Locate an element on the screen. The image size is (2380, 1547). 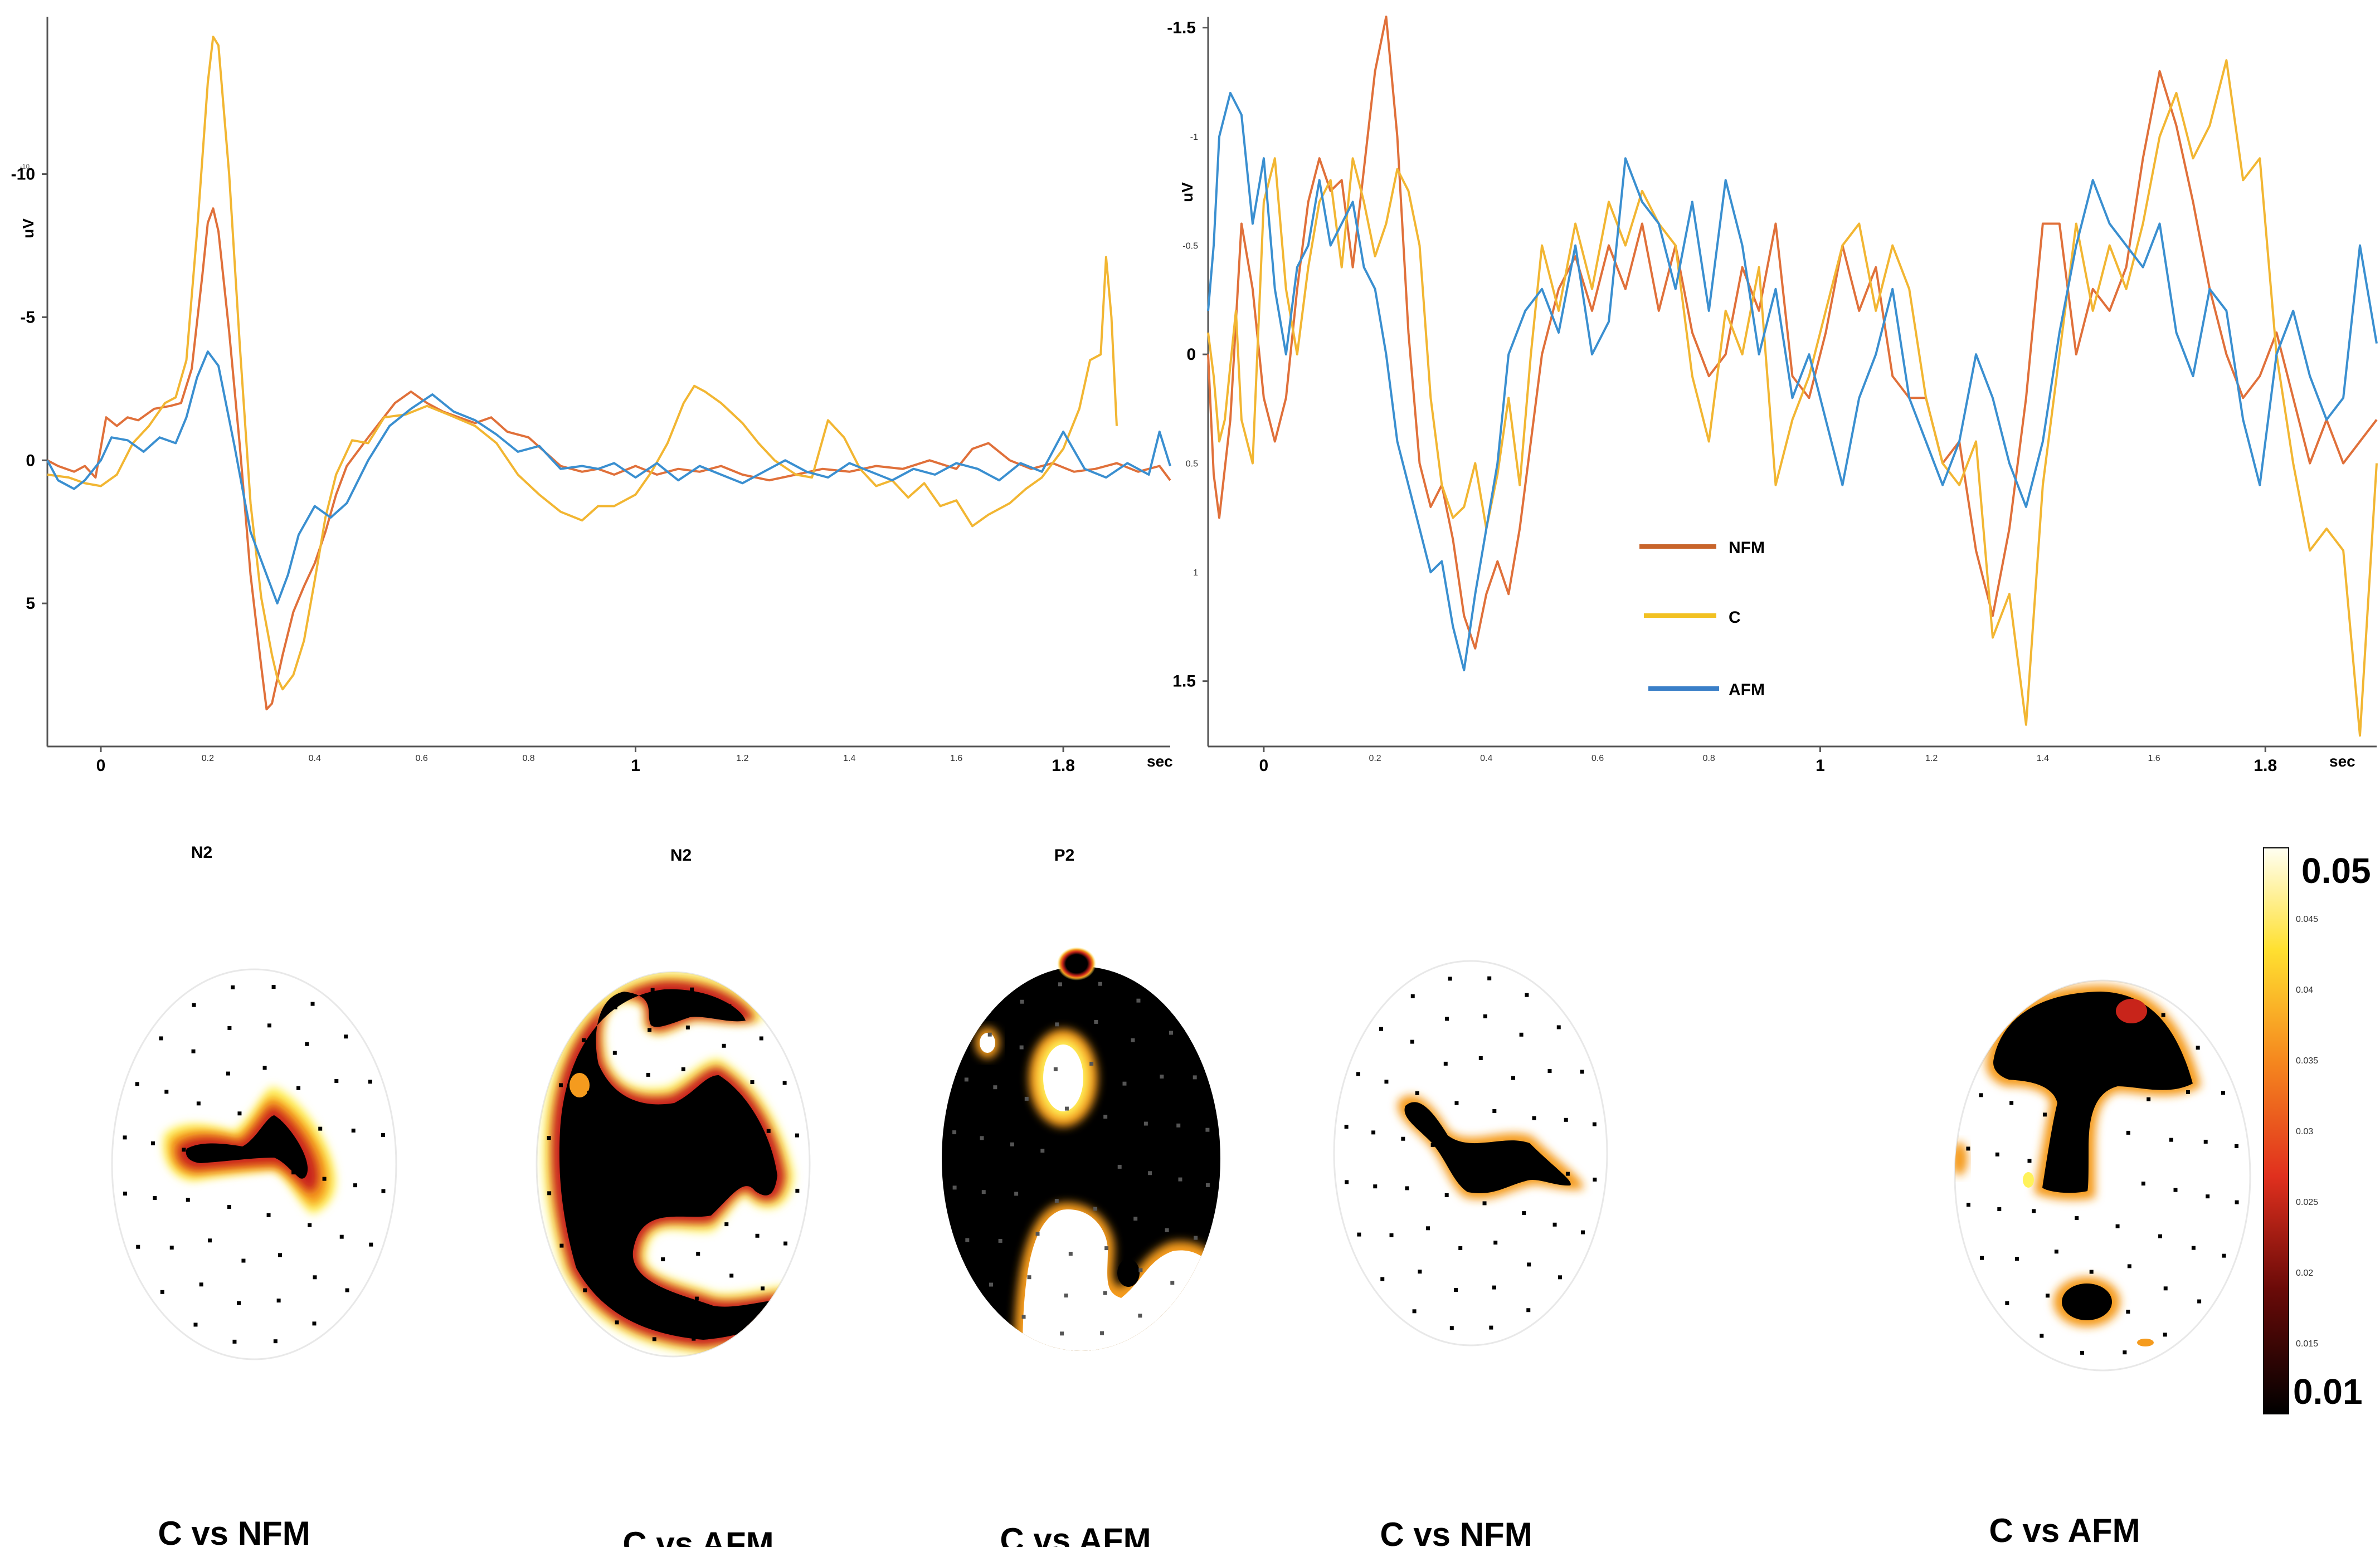
colorbar-tick-label: 0.04 is located at coordinates (2304, 990).